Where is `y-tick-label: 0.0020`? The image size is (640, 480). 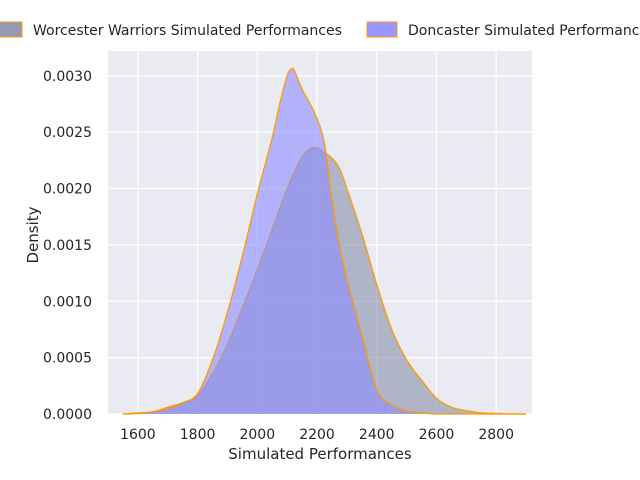
y-tick-label: 0.0020 is located at coordinates (67, 190).